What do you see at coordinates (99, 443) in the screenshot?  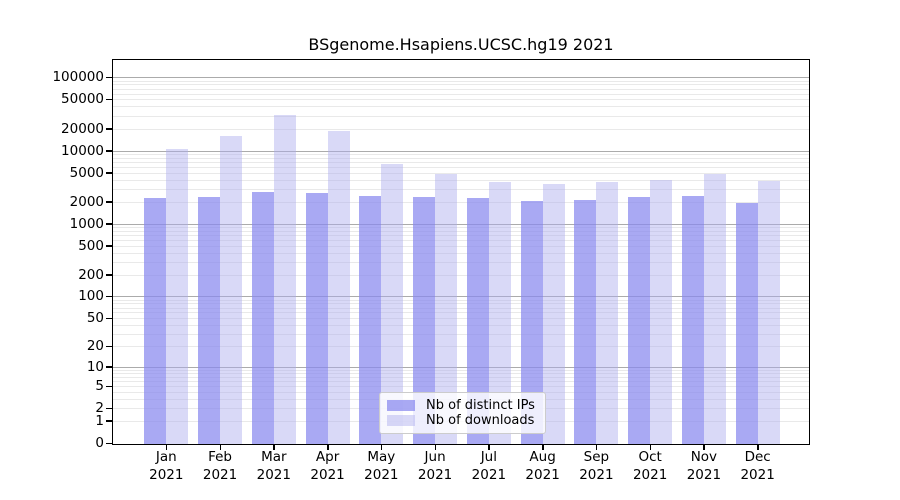 I see `y-tick-label: 0` at bounding box center [99, 443].